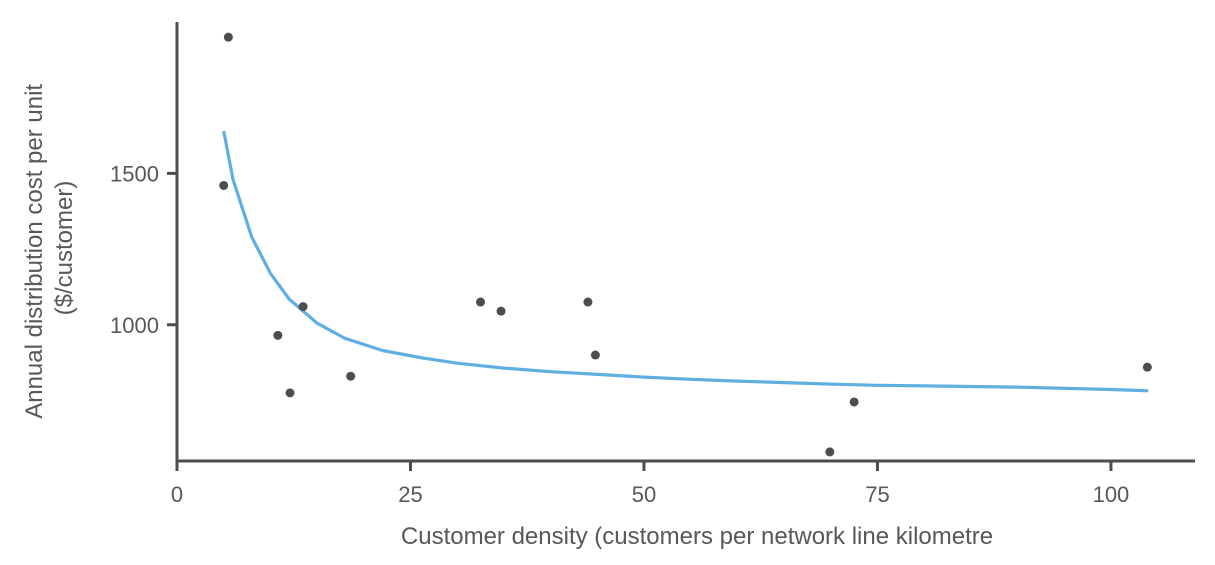  I want to click on x-tick-label: 75, so click(877, 494).